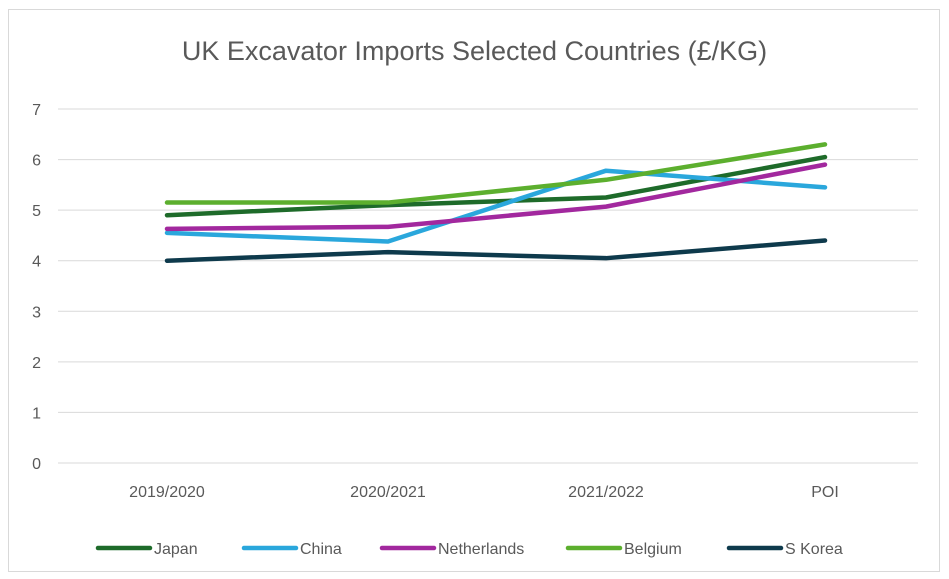  I want to click on series-line-netherlands, so click(496, 197).